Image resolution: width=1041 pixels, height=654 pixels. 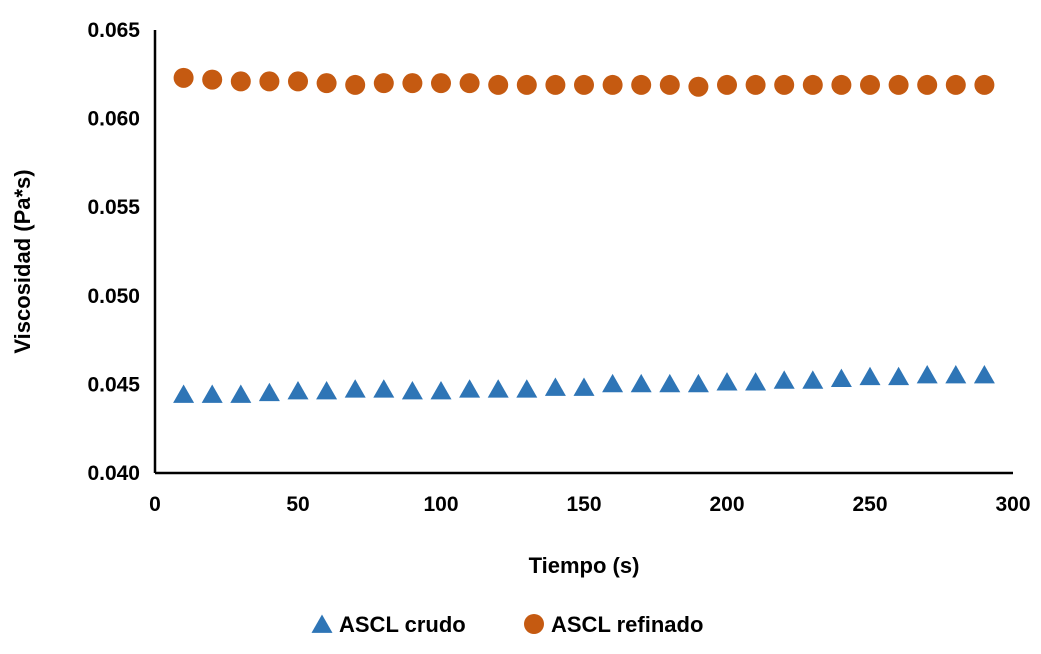 I want to click on legend-label: ASCL crudo, so click(x=402, y=624).